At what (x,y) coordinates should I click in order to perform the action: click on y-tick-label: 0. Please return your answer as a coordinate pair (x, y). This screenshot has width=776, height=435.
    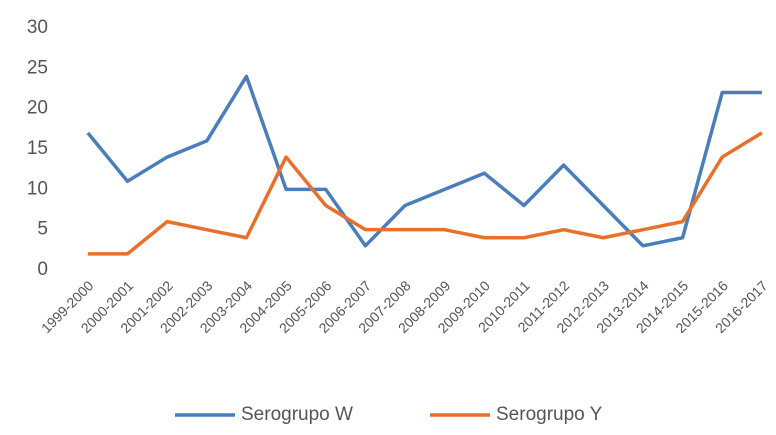
    Looking at the image, I should click on (42, 269).